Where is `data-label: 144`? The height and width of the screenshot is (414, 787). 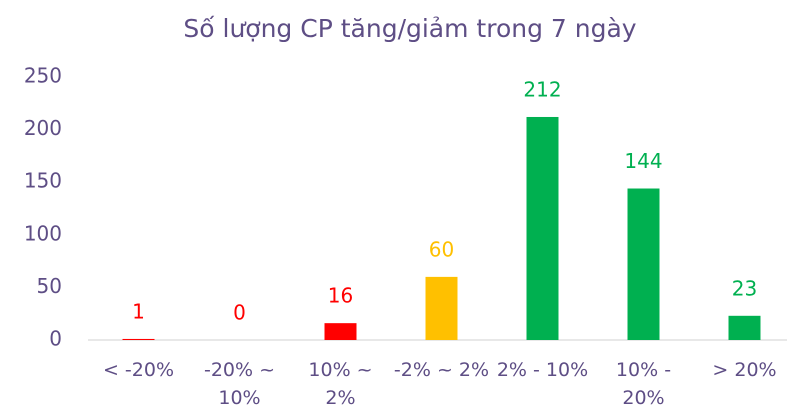 data-label: 144 is located at coordinates (643, 161).